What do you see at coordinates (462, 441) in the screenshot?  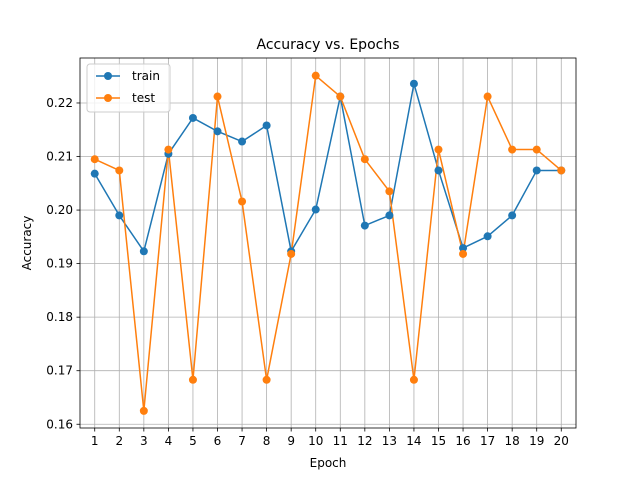 I see `x-tick-label: 16` at bounding box center [462, 441].